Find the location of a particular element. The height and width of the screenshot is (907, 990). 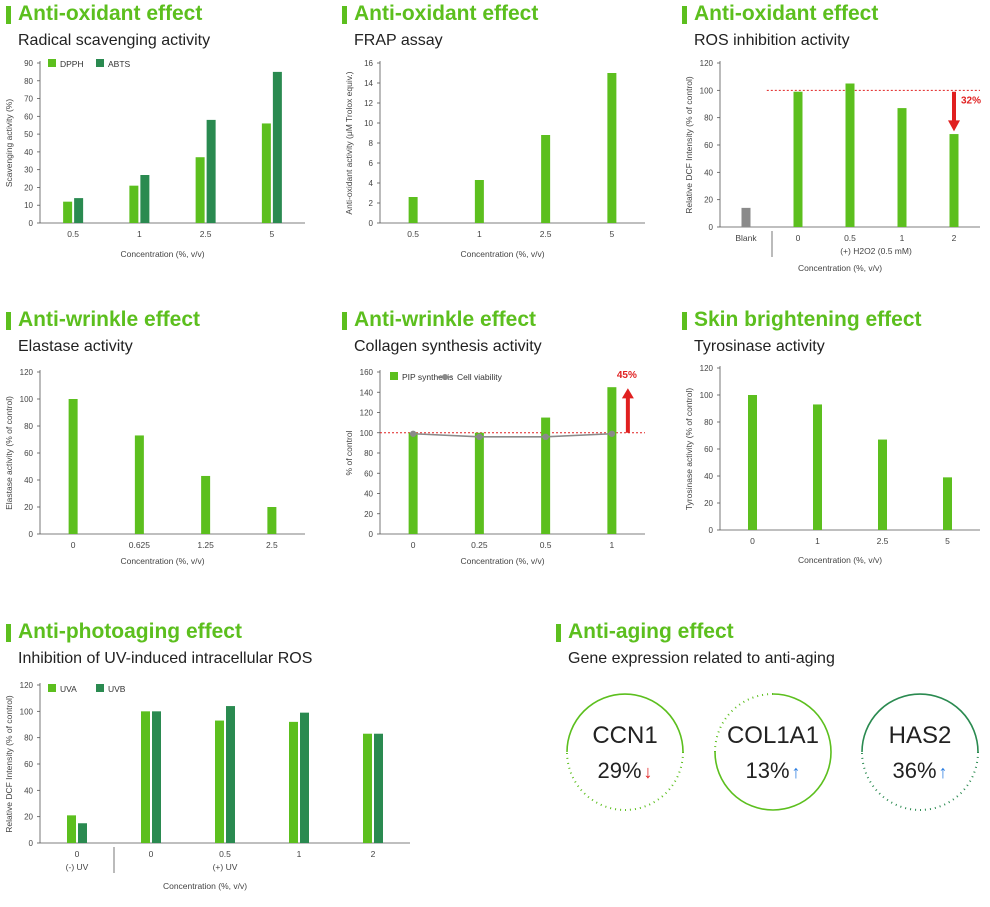

x-tick-label: Blank is located at coordinates (746, 238).